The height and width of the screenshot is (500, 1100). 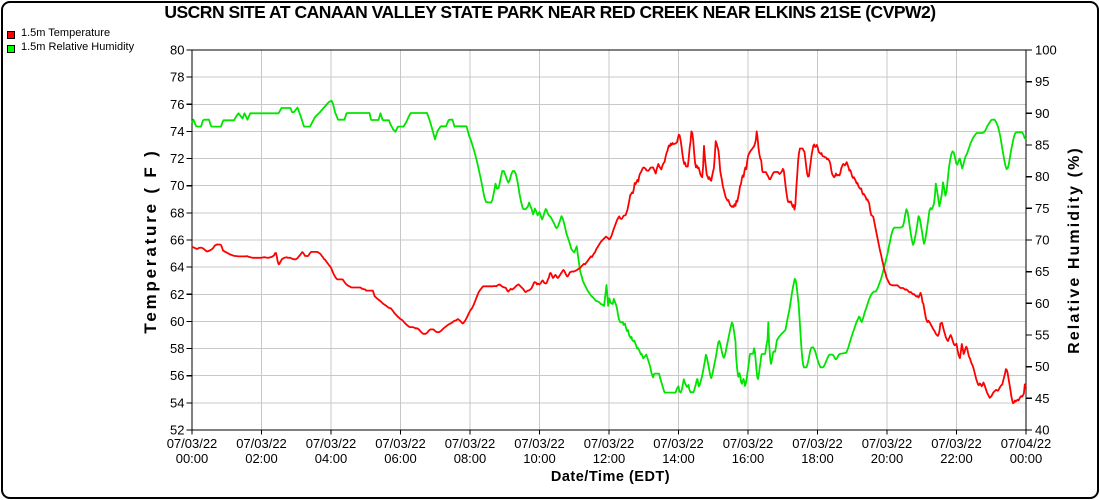 I want to click on svg-text: 07/04/22, so click(x=1026, y=443).